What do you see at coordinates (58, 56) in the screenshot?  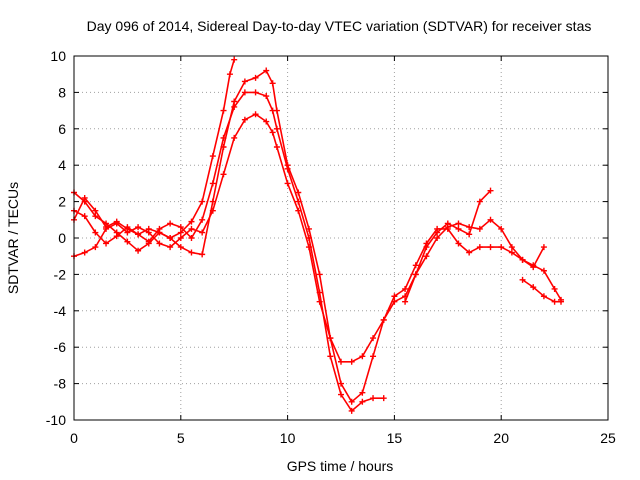 I see `y-tick-label: 10` at bounding box center [58, 56].